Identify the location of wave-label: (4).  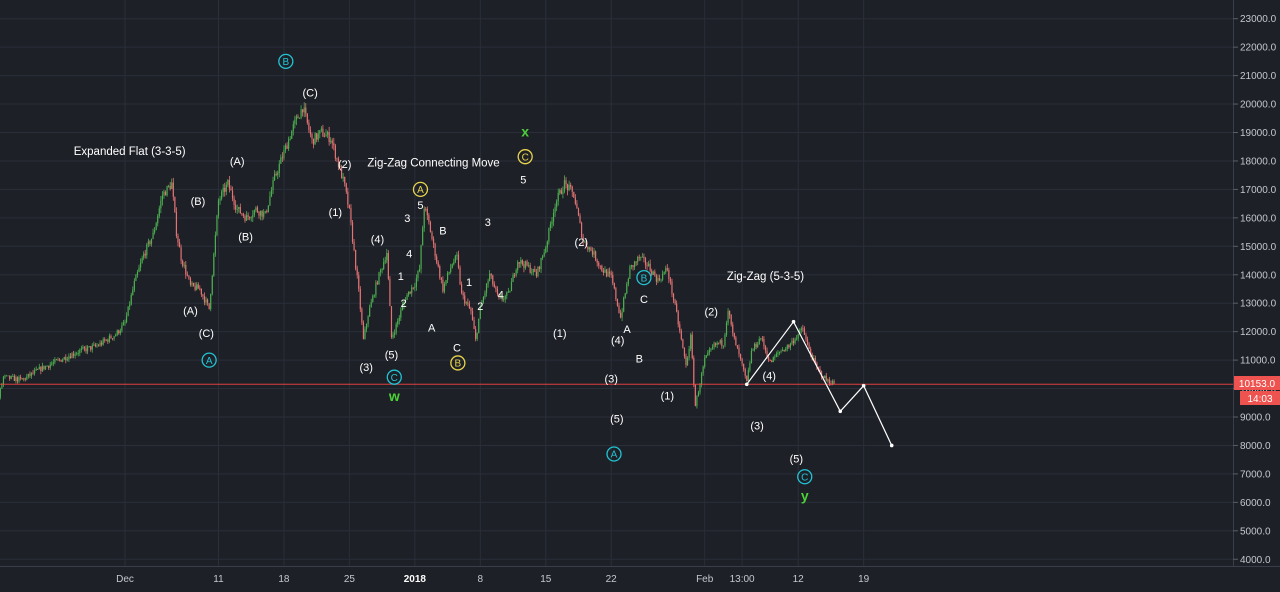
(768, 377).